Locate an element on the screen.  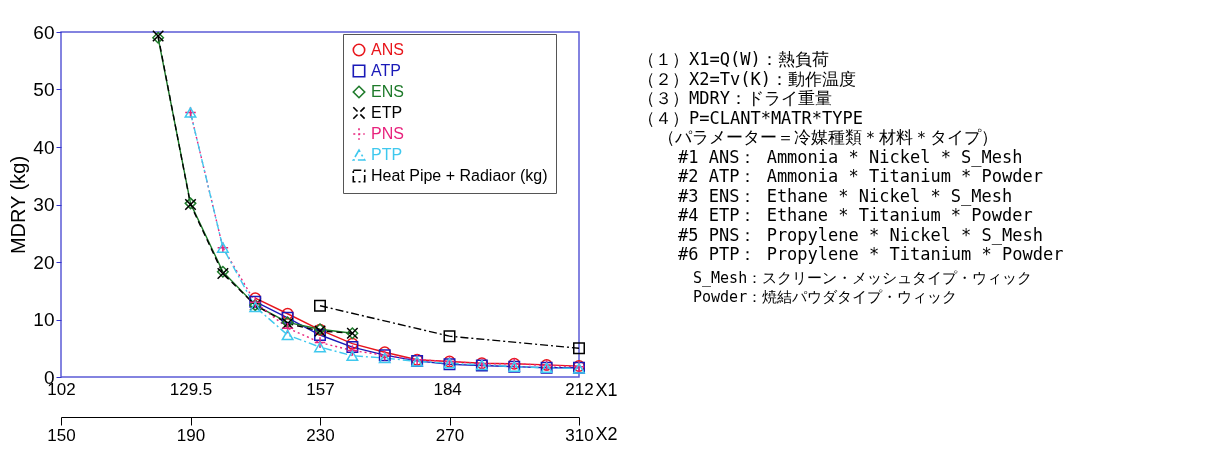
legend-label: Heat Pipe + Radiaor (kg) is located at coordinates (459, 175).